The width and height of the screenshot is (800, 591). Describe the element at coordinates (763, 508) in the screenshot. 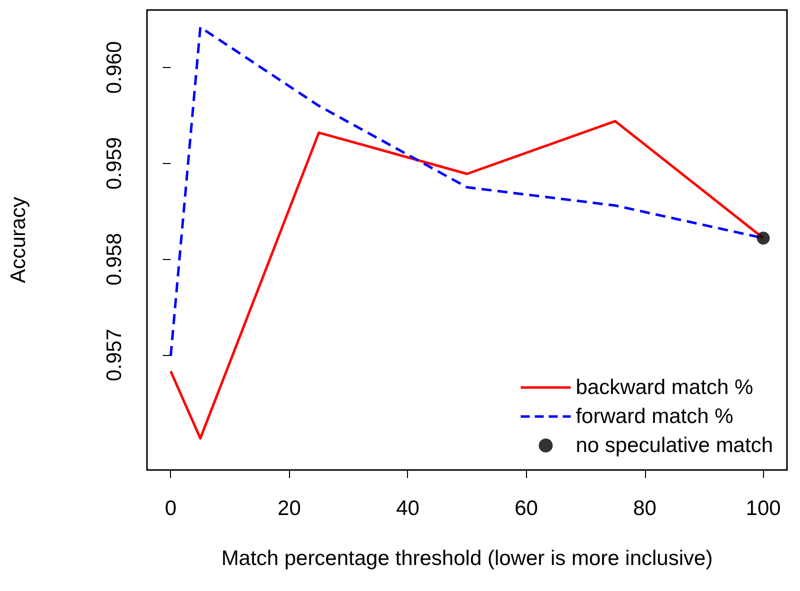

I see `x-tick-label: 100` at that location.